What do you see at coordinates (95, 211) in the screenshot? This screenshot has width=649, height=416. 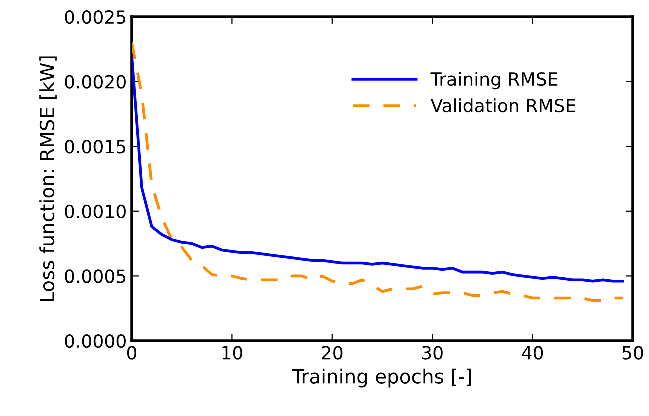 I see `y-tick-label: 0.0010` at bounding box center [95, 211].